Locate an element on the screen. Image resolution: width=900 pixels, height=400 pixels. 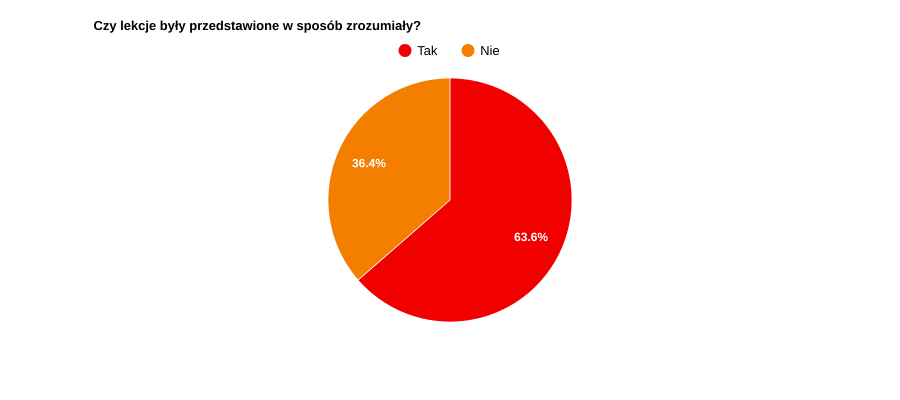
legend-label: Nie is located at coordinates (490, 51).